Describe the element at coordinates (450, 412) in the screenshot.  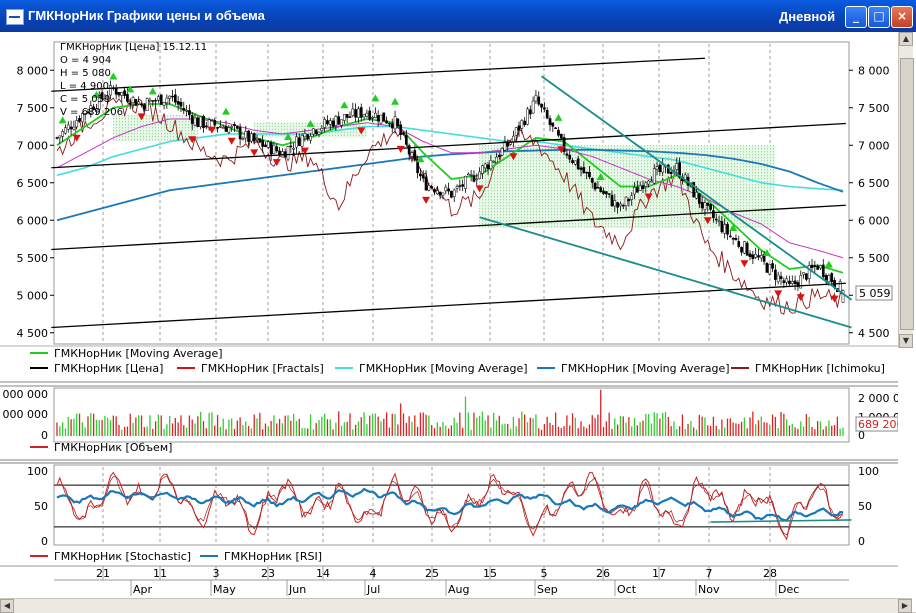
I see `volume-bars` at that location.